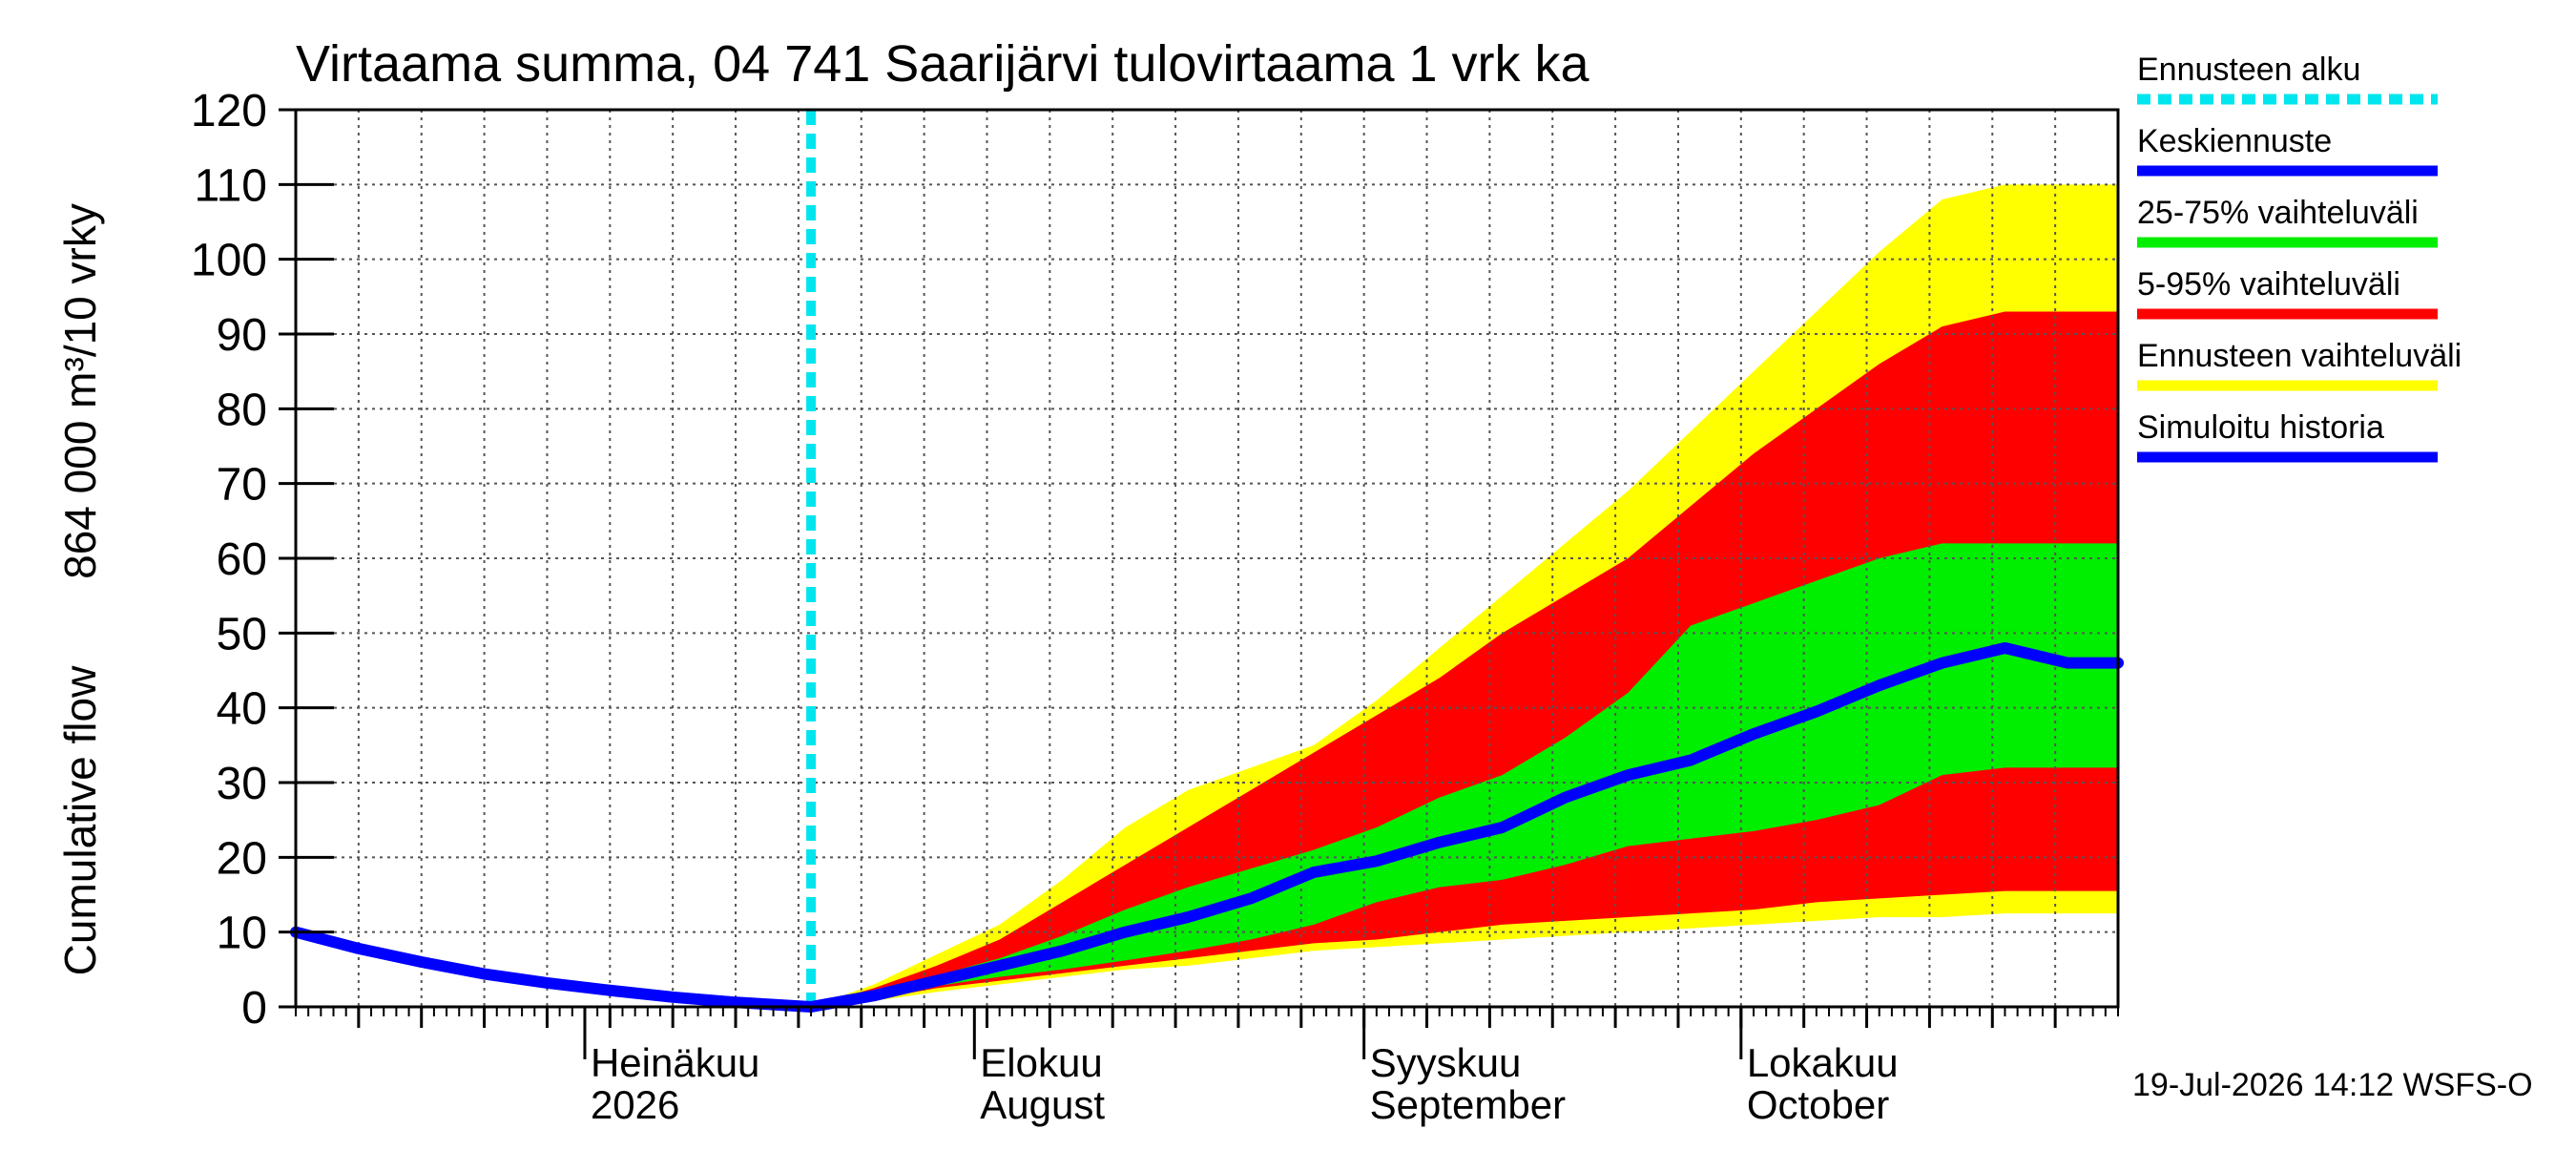 The image size is (2576, 1150). Describe the element at coordinates (1468, 1104) in the screenshot. I see `x-month-sublabel: September` at that location.